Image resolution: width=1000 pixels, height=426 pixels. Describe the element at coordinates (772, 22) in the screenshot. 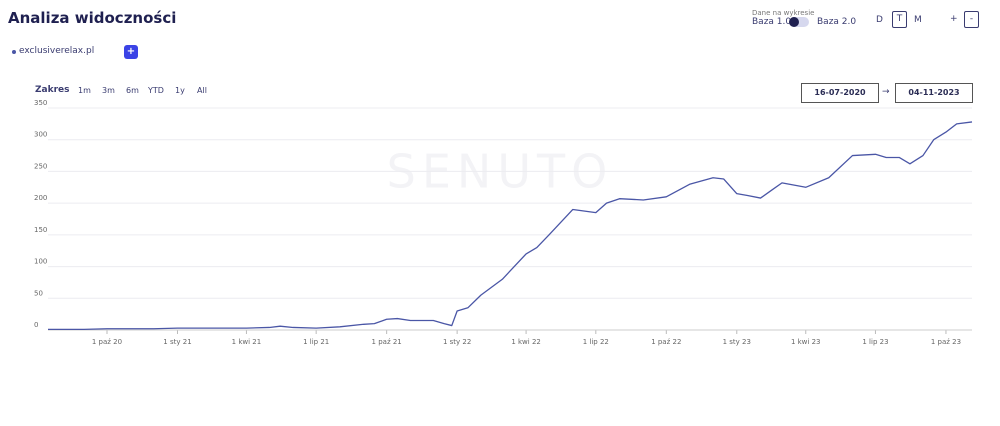

I see `base-option: Baza 1.0` at that location.